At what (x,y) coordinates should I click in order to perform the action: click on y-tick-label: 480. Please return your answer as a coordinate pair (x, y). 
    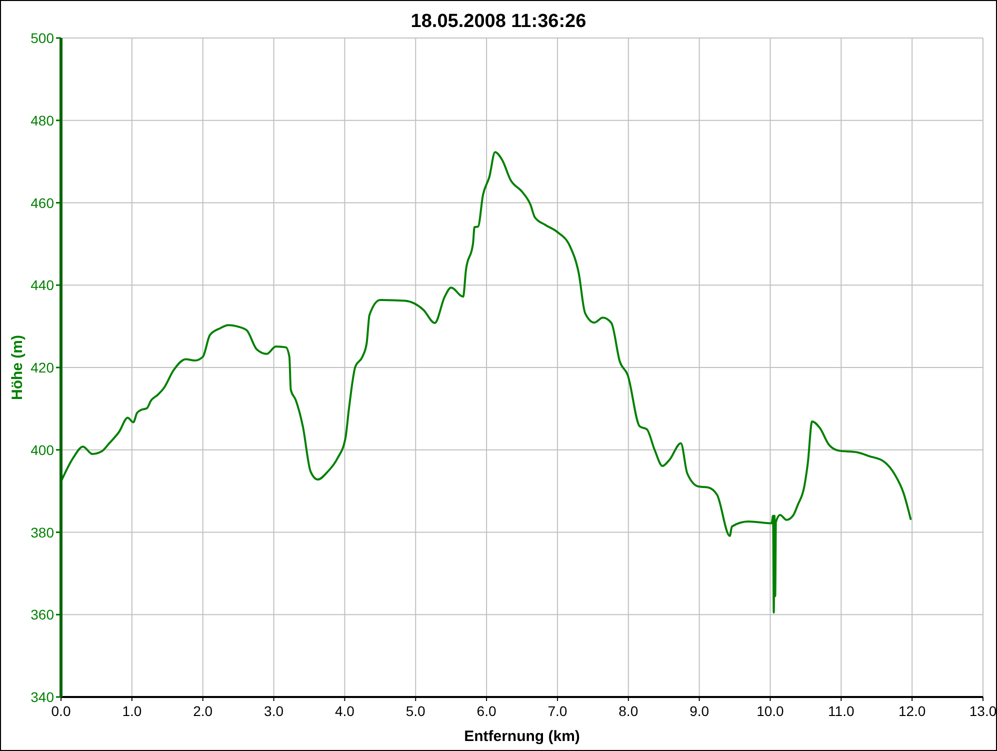
    Looking at the image, I should click on (42, 120).